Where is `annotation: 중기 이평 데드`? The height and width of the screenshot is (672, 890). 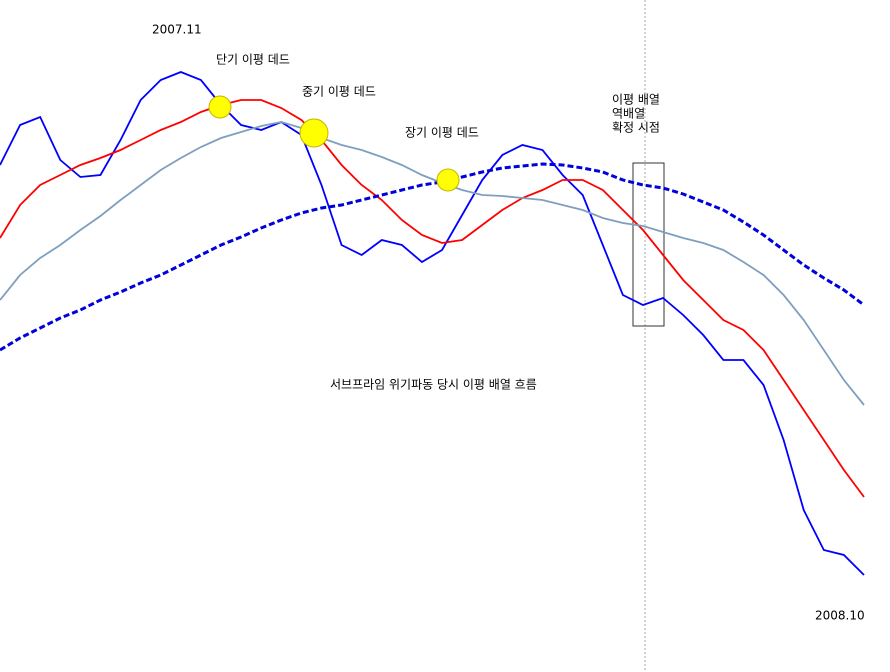 annotation: 중기 이평 데드 is located at coordinates (339, 92).